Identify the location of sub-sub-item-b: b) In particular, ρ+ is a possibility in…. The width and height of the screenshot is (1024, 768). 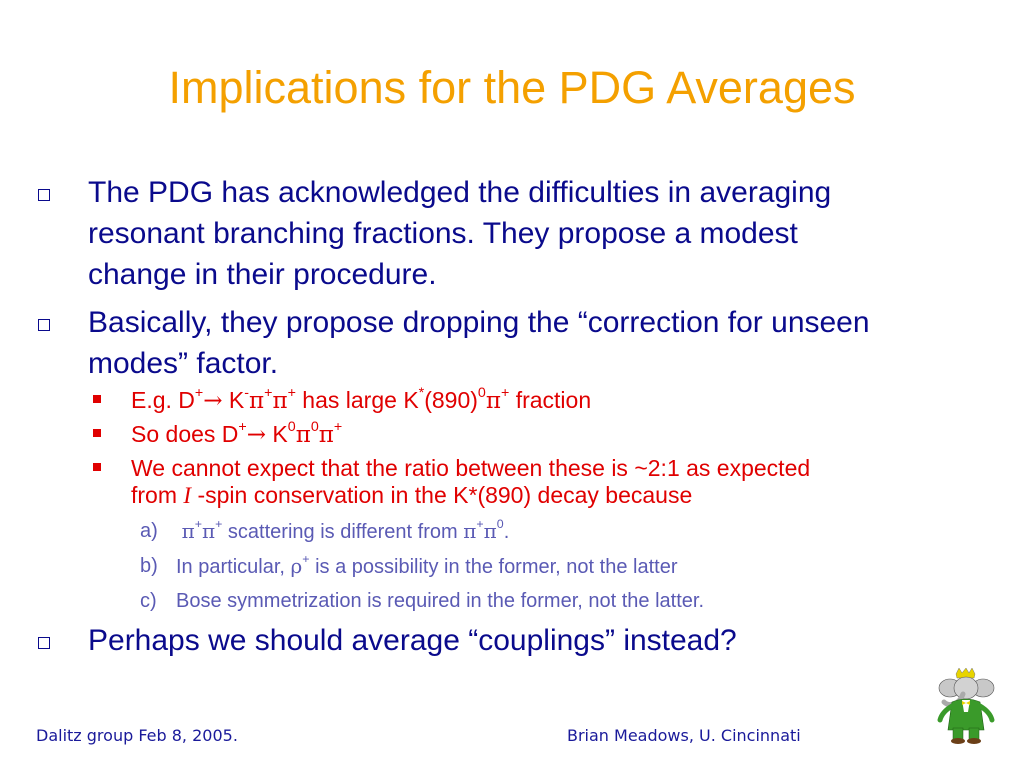
(409, 565).